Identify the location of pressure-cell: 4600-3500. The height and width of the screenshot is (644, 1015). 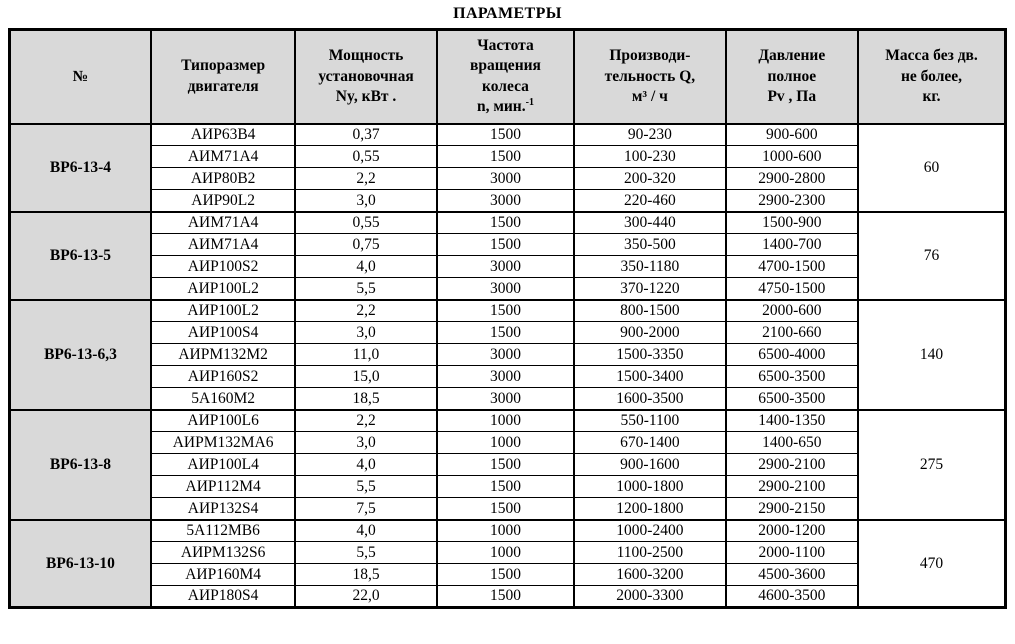
(792, 597).